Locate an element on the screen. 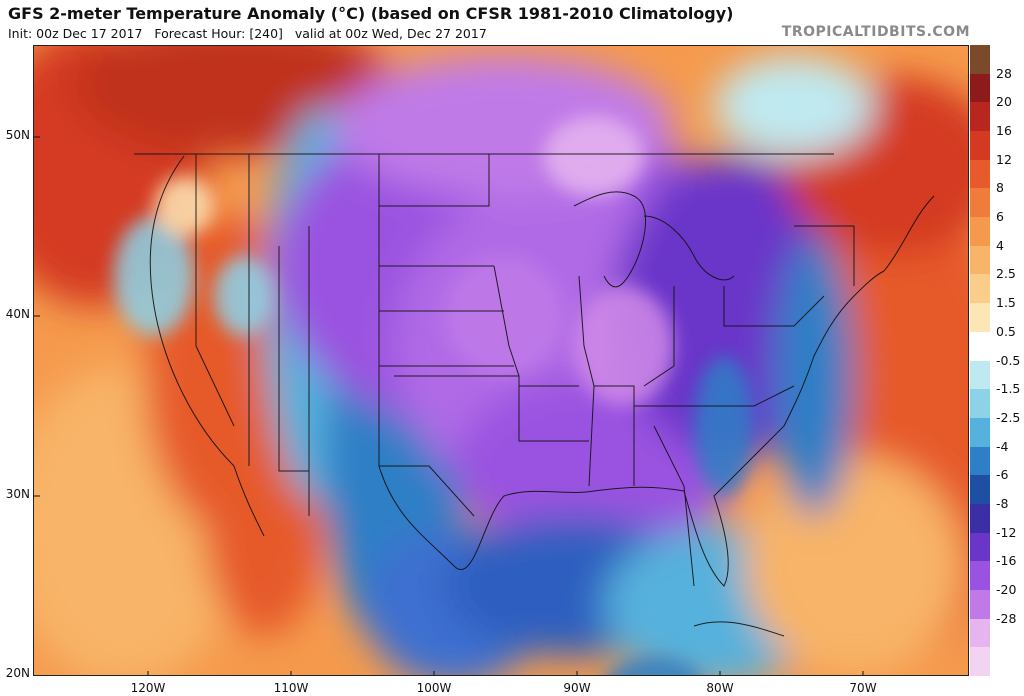  colorbar-label: 8 is located at coordinates (1000, 188).